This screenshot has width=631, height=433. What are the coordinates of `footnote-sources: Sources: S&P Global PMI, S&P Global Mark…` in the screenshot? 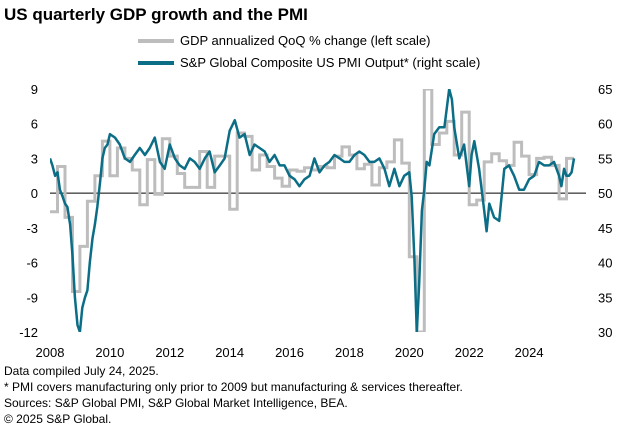 It's located at (176, 403).